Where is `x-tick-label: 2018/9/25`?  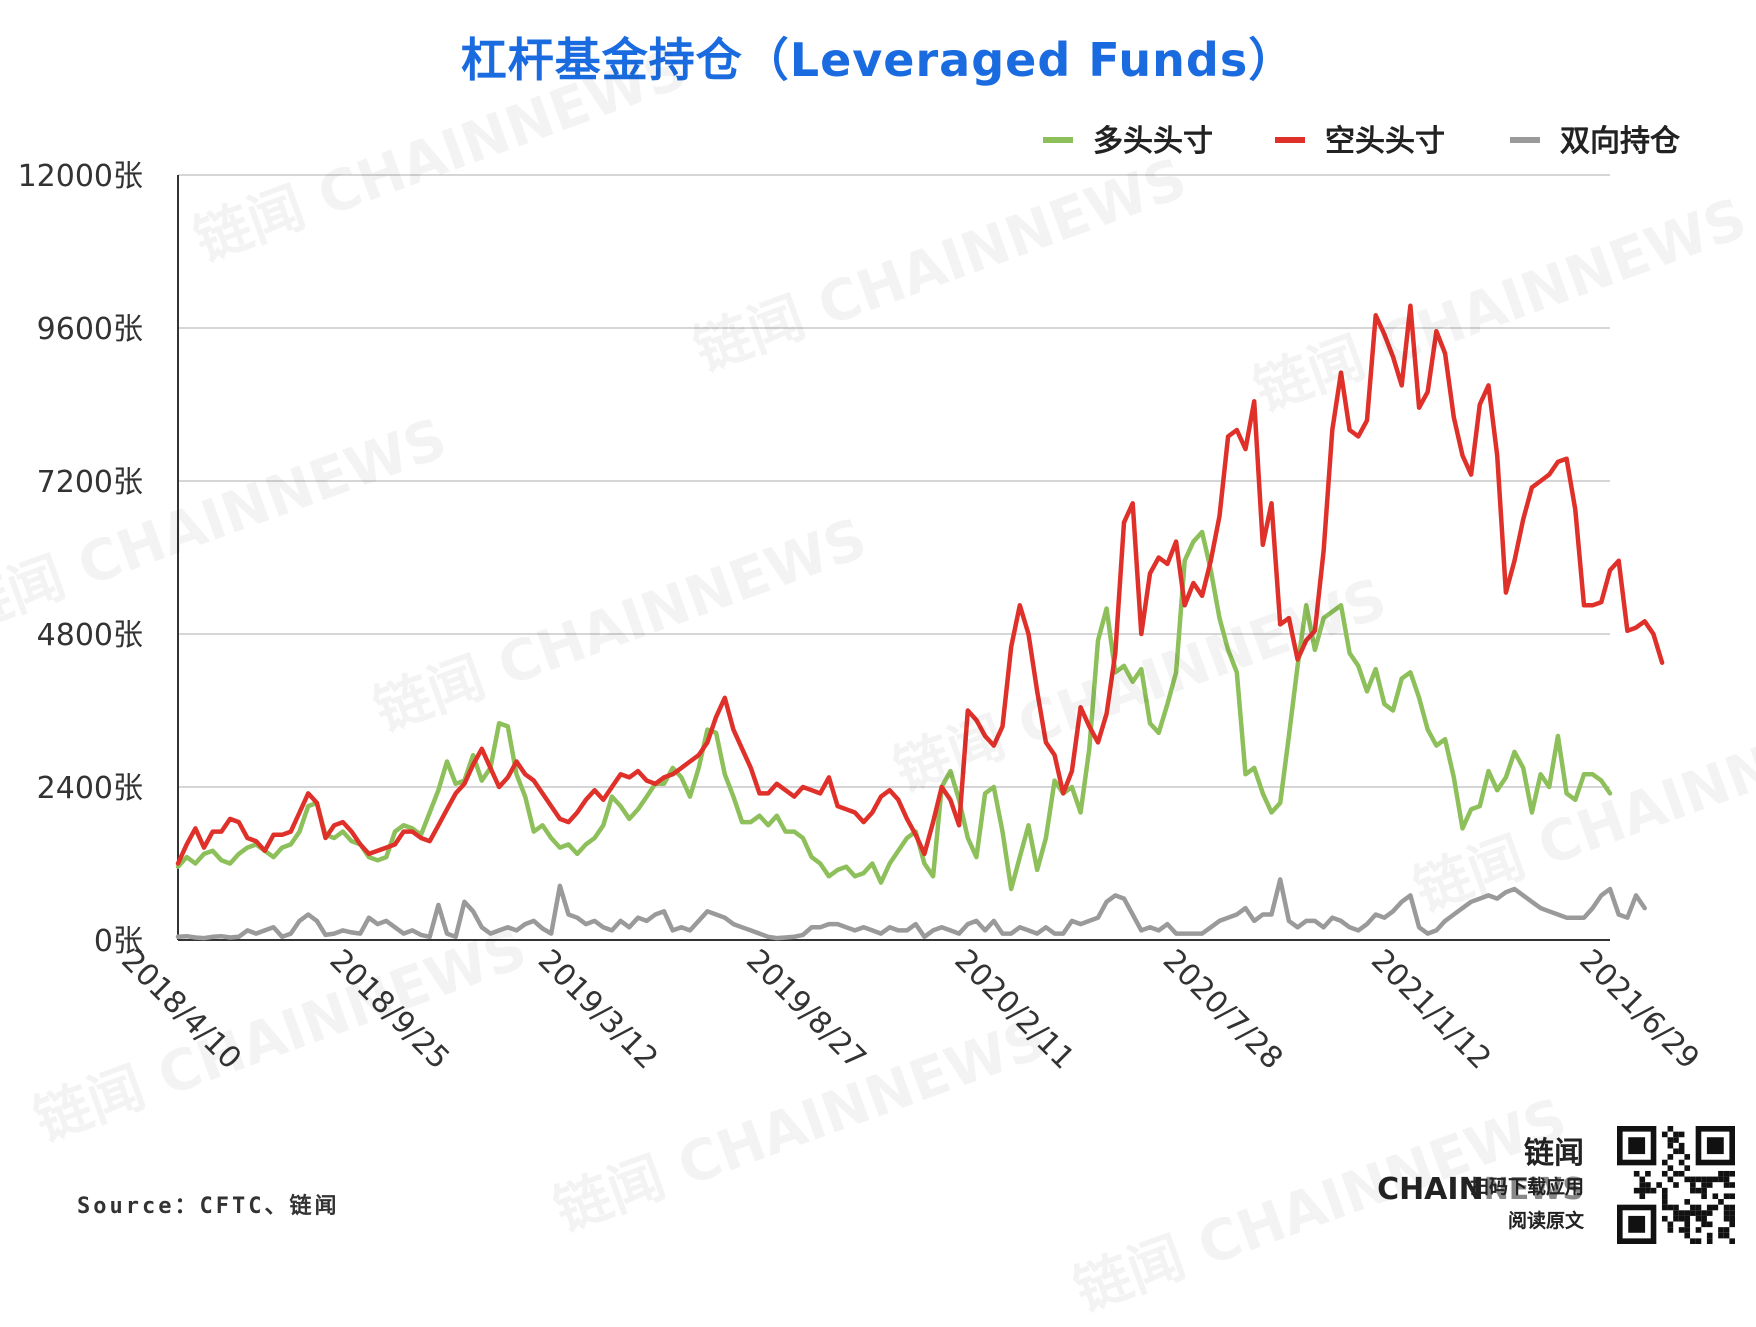
x-tick-label: 2018/9/25 is located at coordinates (390, 1010).